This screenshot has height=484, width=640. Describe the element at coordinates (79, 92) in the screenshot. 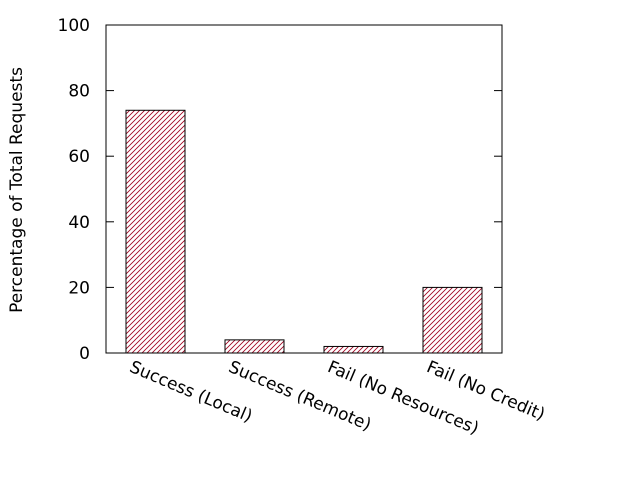

I see `y-tick-label: 80` at that location.